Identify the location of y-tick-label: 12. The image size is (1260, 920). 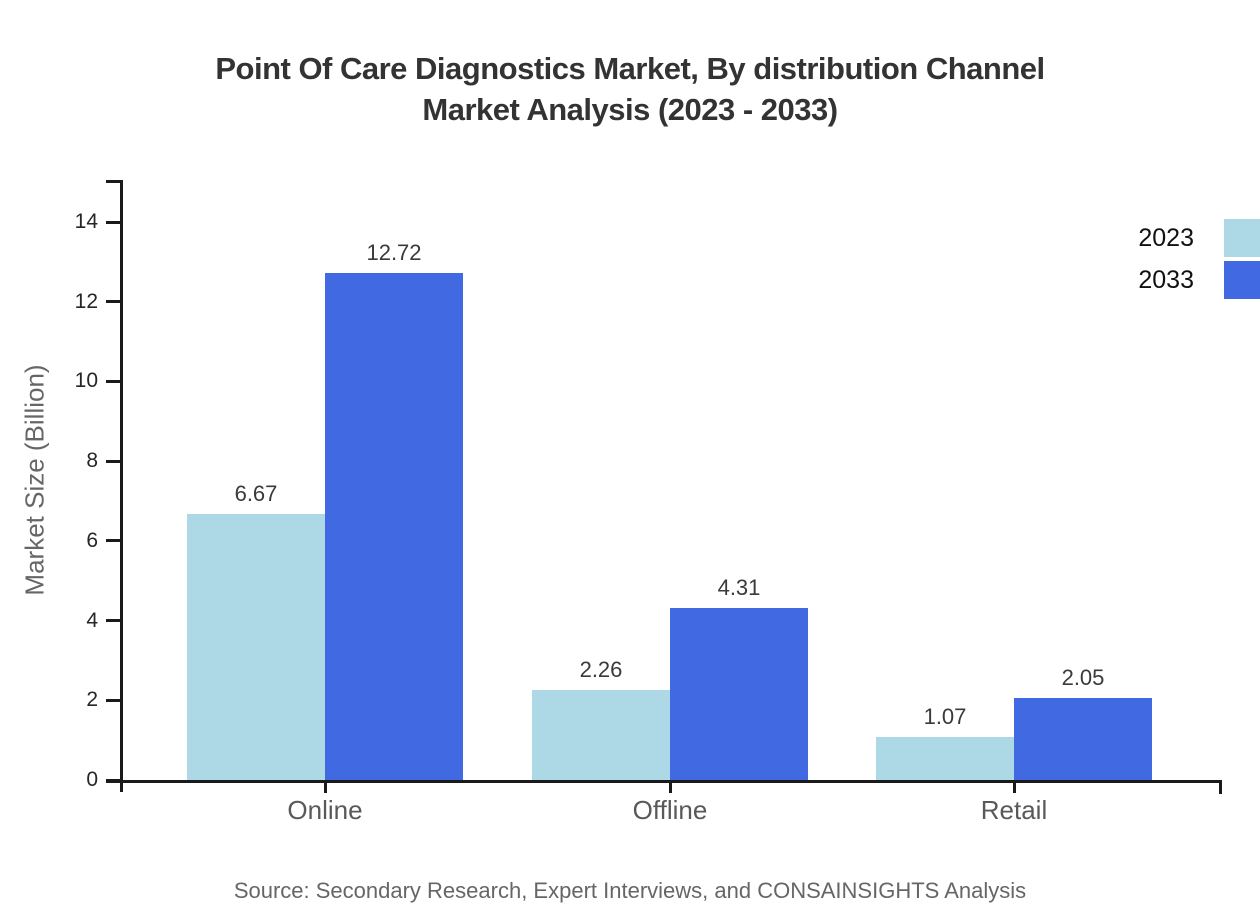
(86, 301).